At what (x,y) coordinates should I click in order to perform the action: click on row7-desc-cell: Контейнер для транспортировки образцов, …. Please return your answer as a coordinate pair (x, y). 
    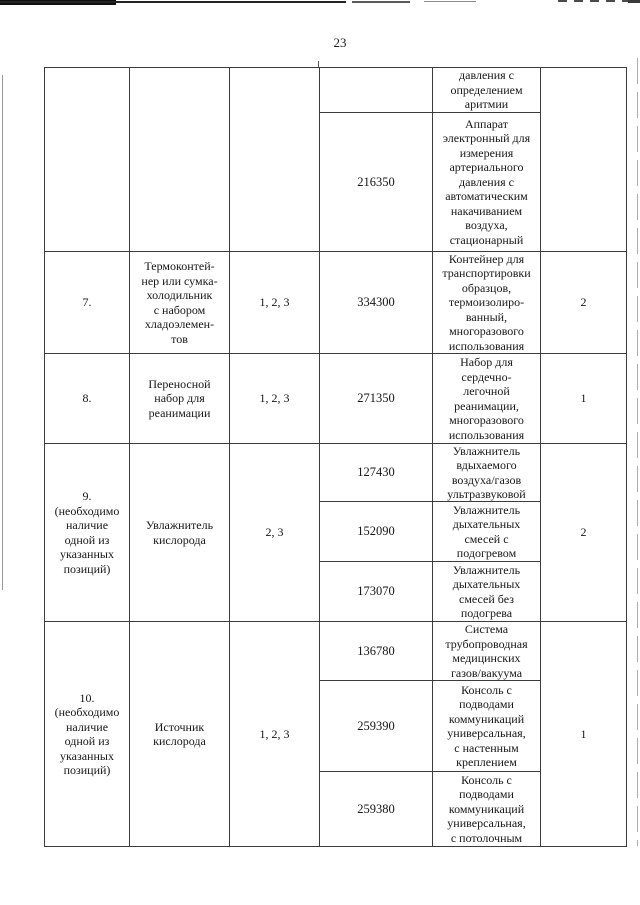
    Looking at the image, I should click on (487, 303).